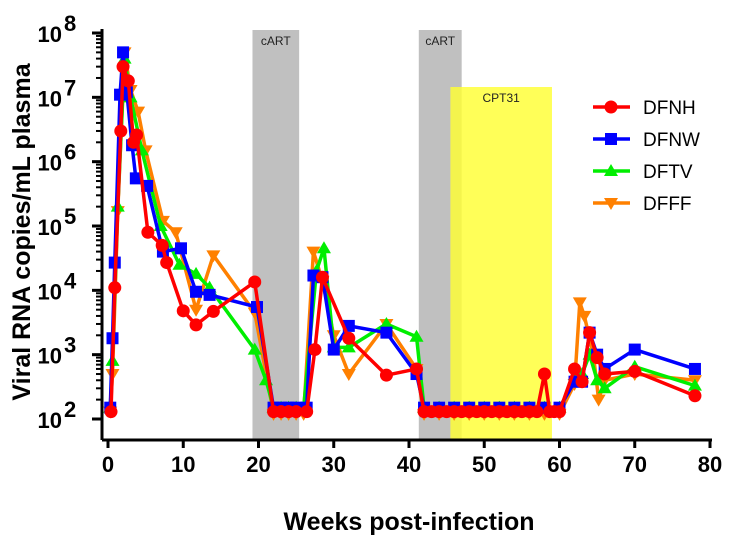 This screenshot has width=753, height=545. Describe the element at coordinates (183, 464) in the screenshot. I see `x-tick-label: 10` at that location.